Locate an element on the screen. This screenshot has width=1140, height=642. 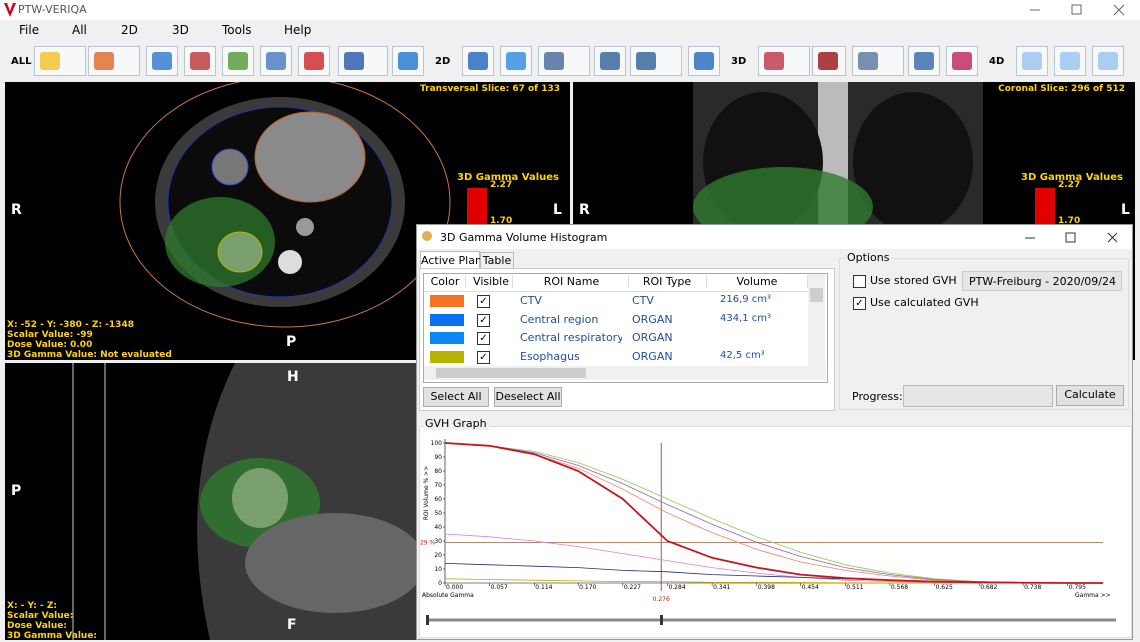
dropdown-text: PTW-Freiburg - 2020/09/24 is located at coordinates (1043, 281).